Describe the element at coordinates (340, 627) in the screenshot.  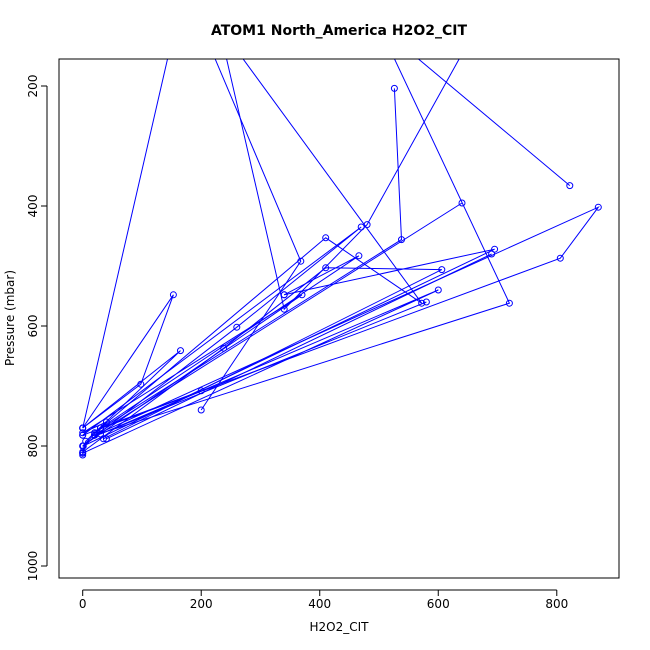
I see `x-axis-label: H2O2_CIT` at that location.